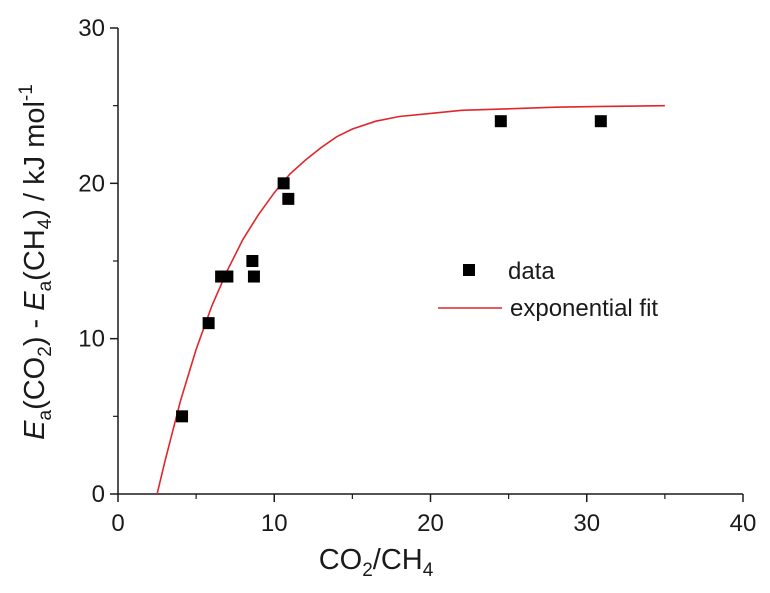 This screenshot has width=770, height=593. What do you see at coordinates (274, 523) in the screenshot?
I see `x-tick-label: 10` at bounding box center [274, 523].